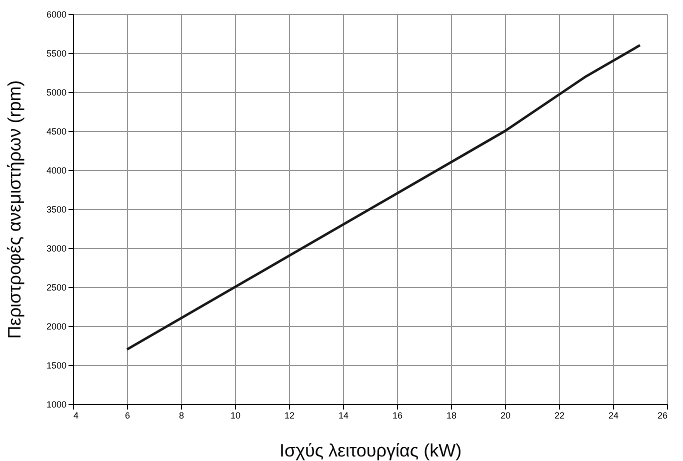  Describe the element at coordinates (343, 415) in the screenshot. I see `x-tick-label: 14` at that location.